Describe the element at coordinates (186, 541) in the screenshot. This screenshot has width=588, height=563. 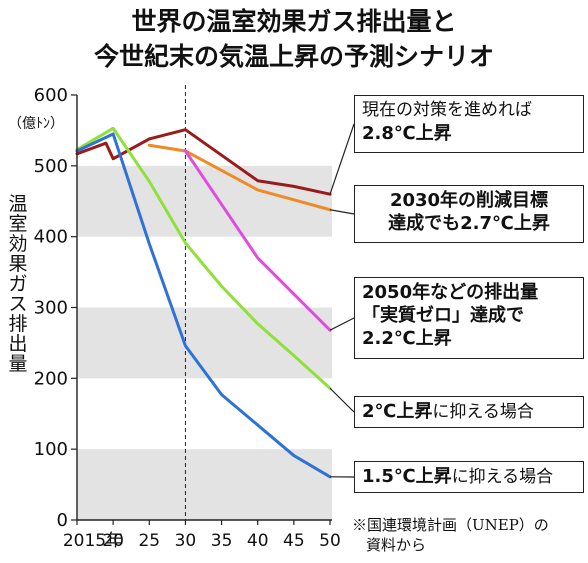
I see `x-tick-label: 30` at that location.